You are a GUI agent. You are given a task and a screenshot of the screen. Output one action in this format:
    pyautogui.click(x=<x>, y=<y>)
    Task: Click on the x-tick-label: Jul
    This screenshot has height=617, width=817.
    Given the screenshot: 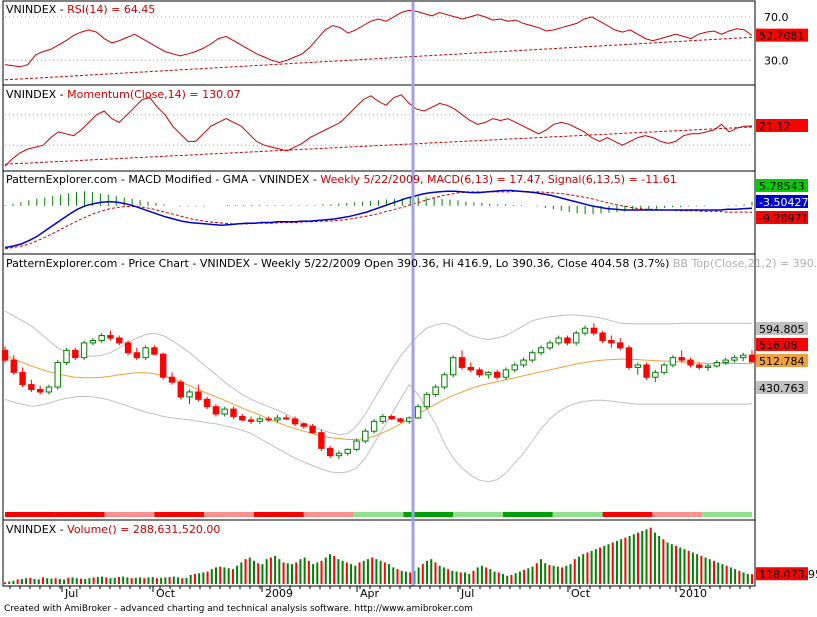 What is the action you would take?
    pyautogui.click(x=71, y=593)
    